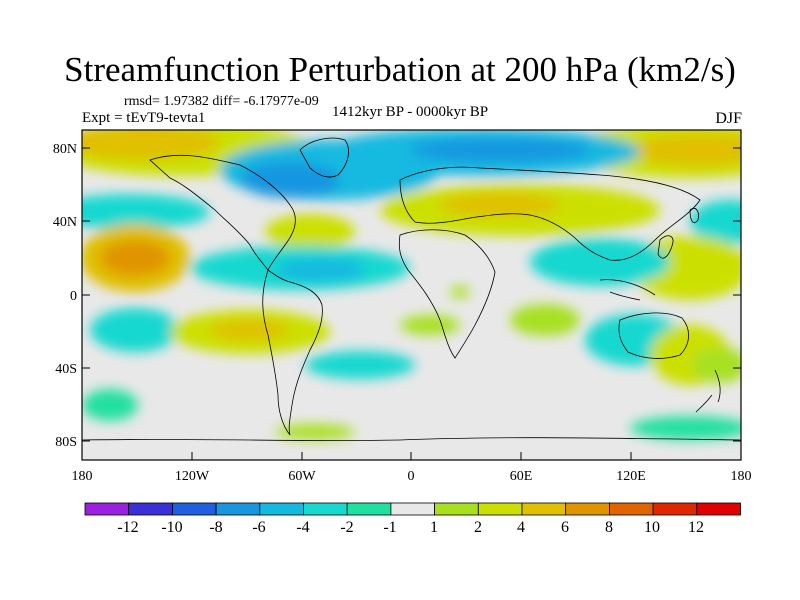 The width and height of the screenshot is (800, 600). I want to click on stats-text: rmsd= 1.97382 diff= -6.17977e-09, so click(221, 101).